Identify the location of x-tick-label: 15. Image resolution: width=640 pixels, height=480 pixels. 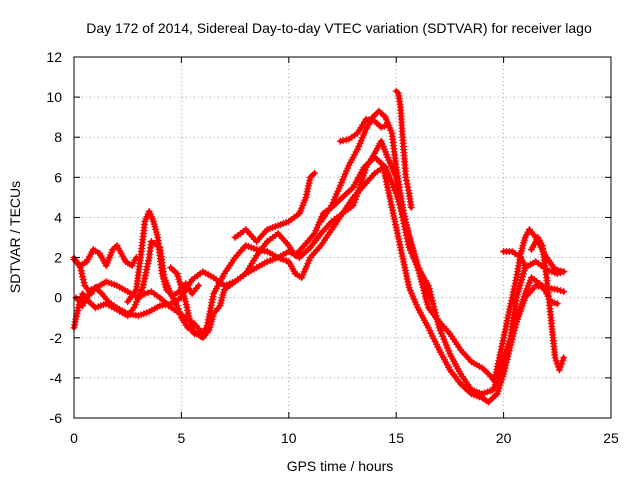
(396, 438).